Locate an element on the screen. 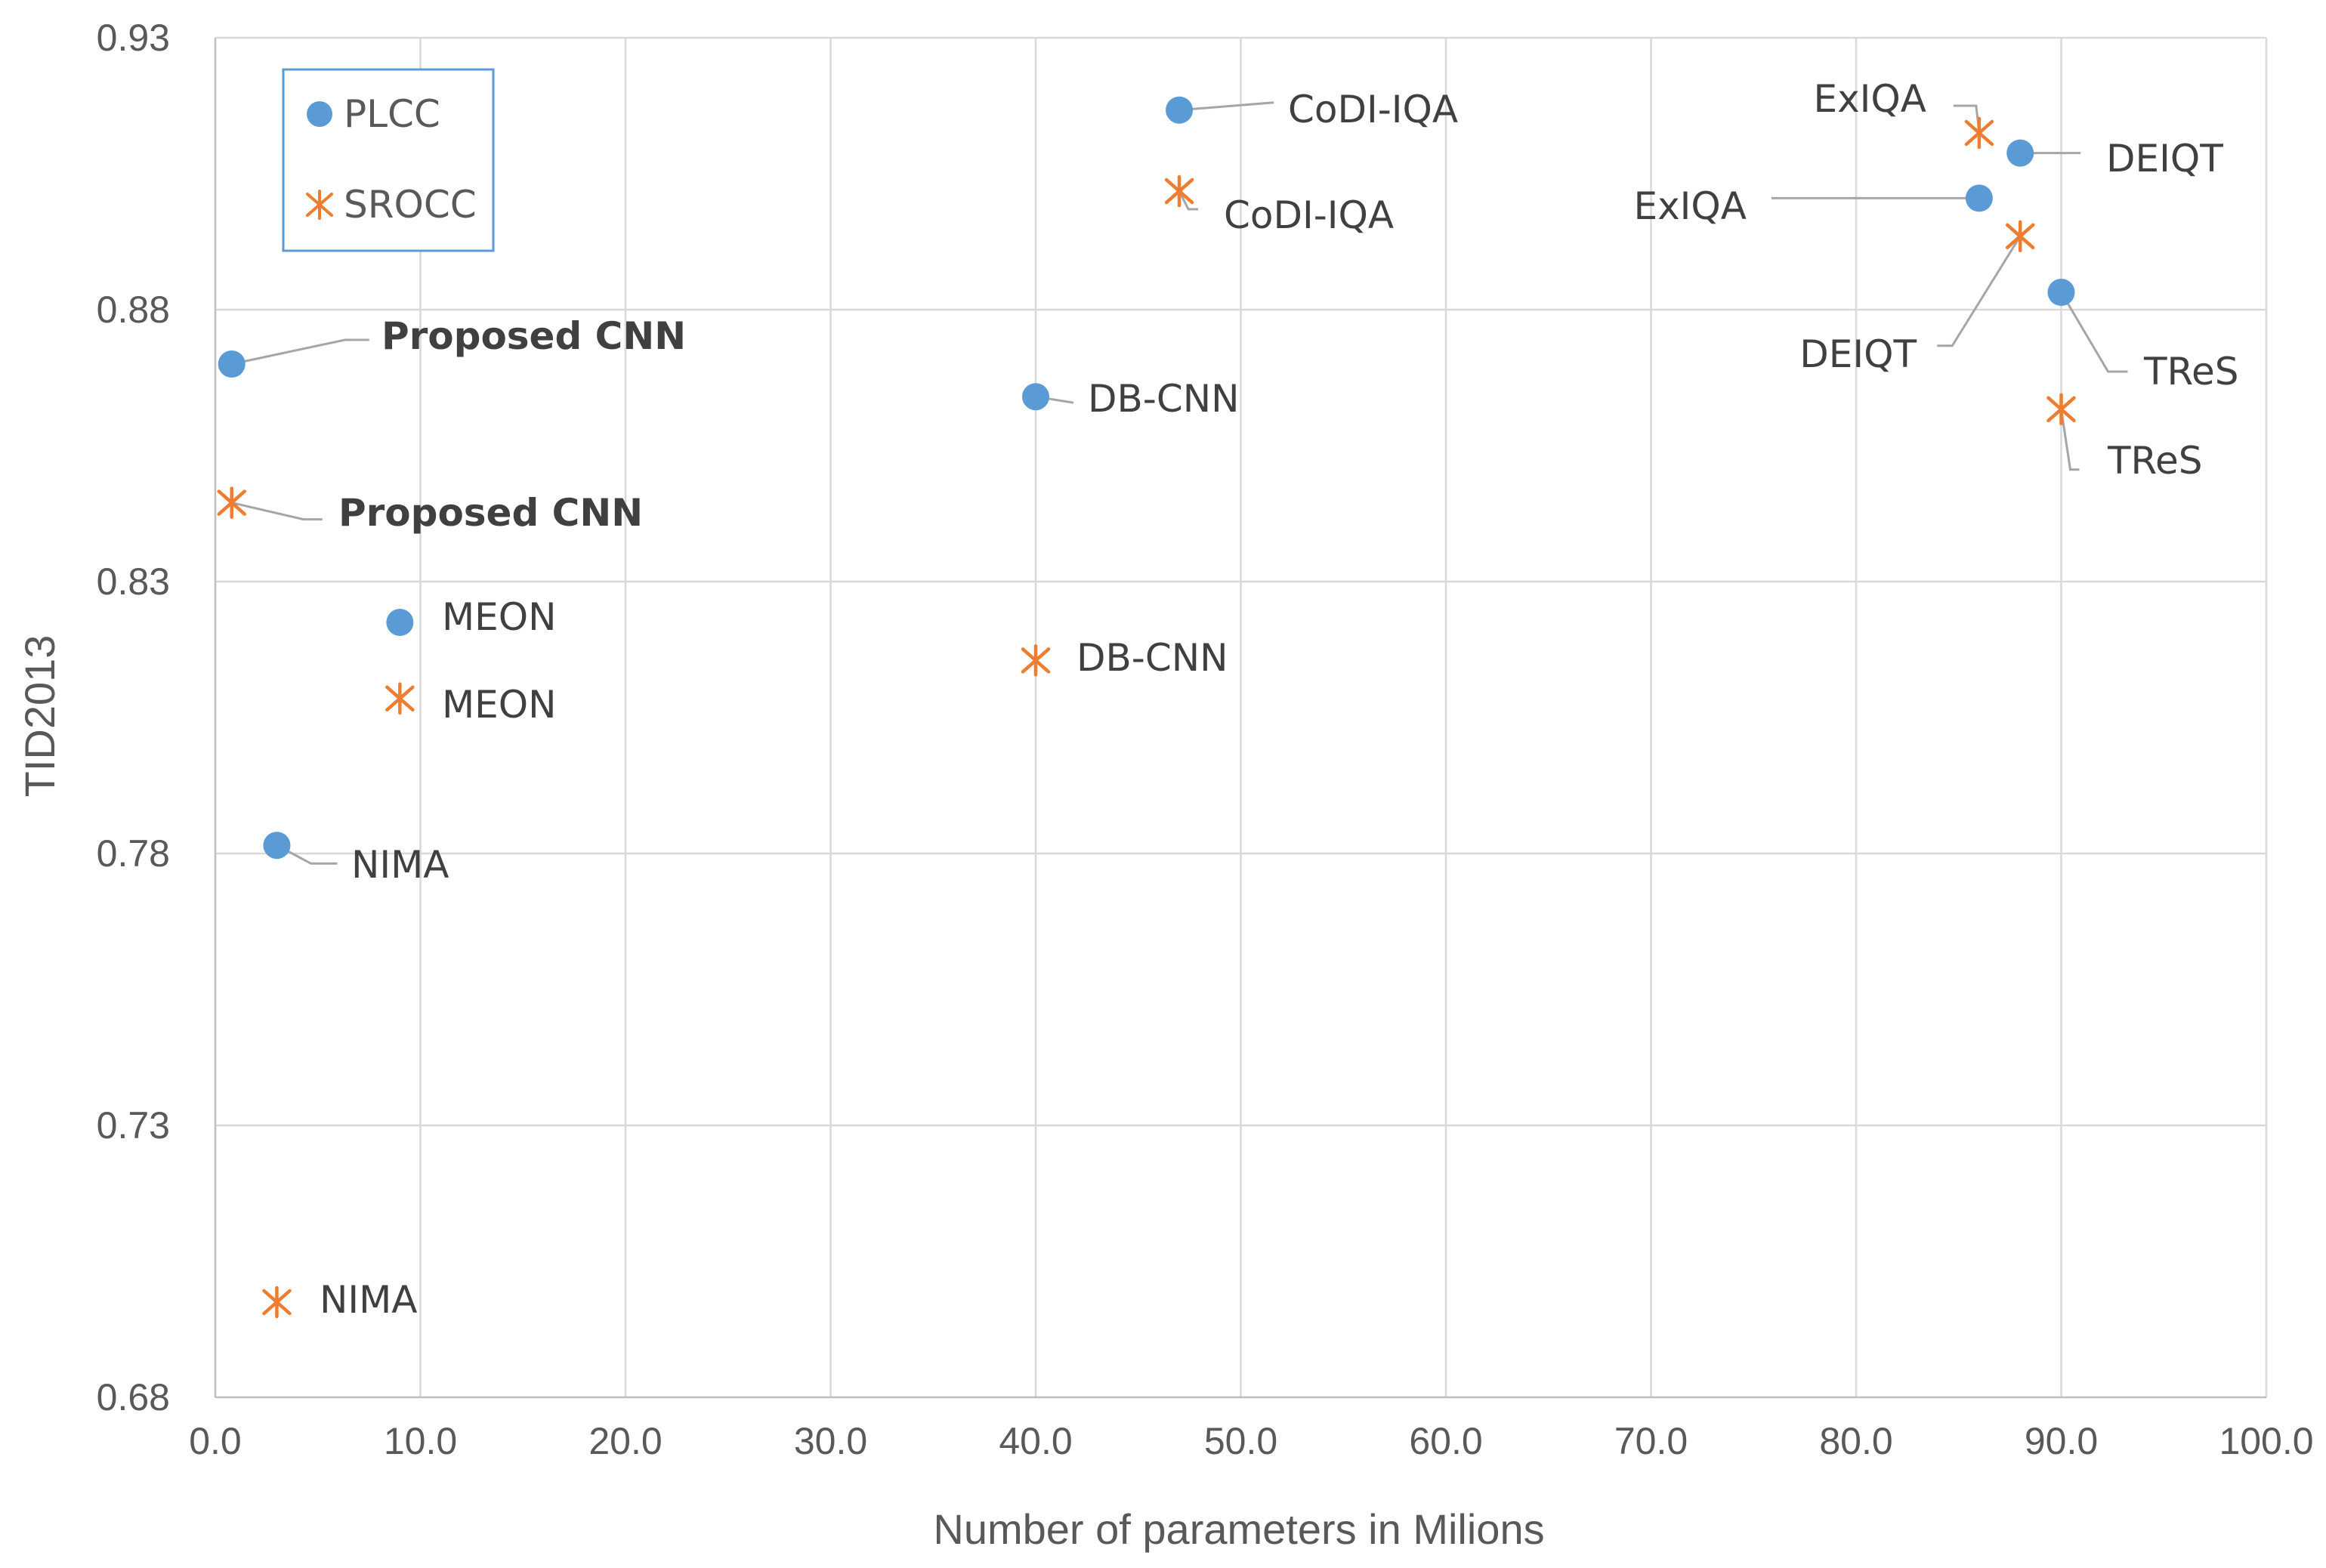  x-tick-label: 0.0 is located at coordinates (216, 1441).